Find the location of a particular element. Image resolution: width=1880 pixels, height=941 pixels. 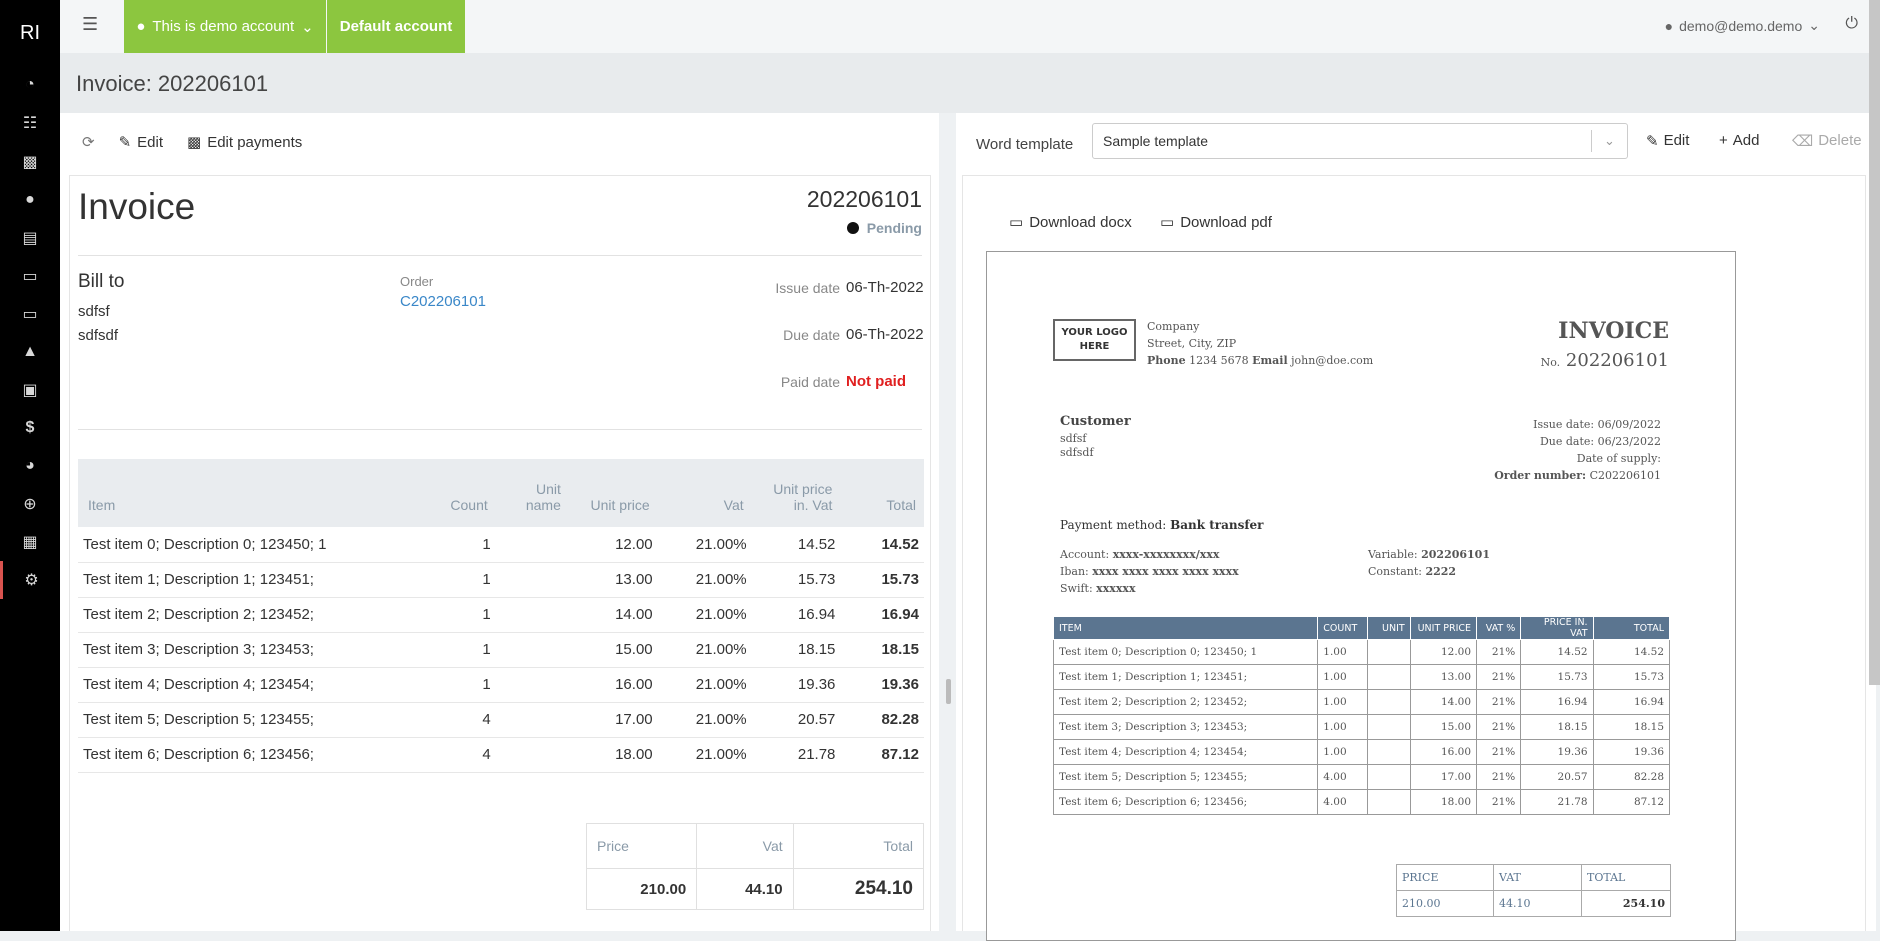

pie-chart-icon: ◕ is located at coordinates (30, 465).